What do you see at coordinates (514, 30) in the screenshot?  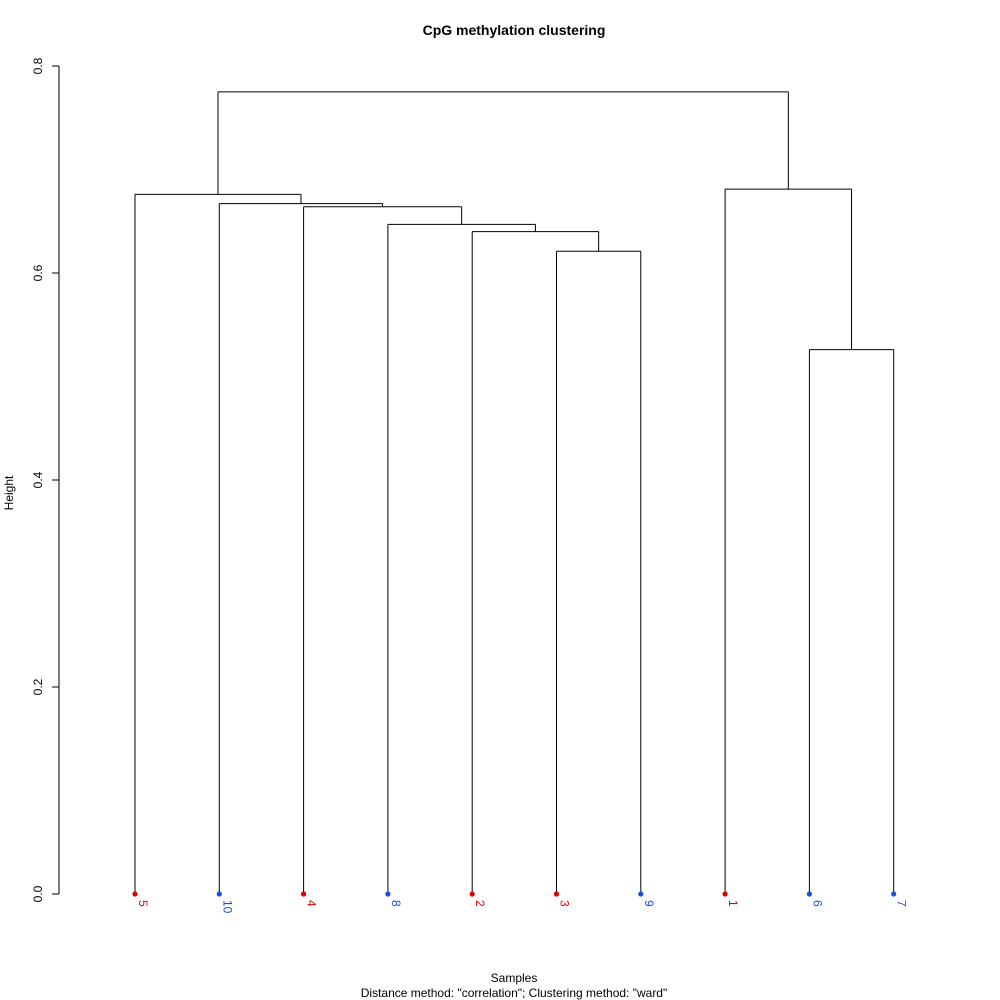 I see `chart-title: CpG methylation clustering` at bounding box center [514, 30].